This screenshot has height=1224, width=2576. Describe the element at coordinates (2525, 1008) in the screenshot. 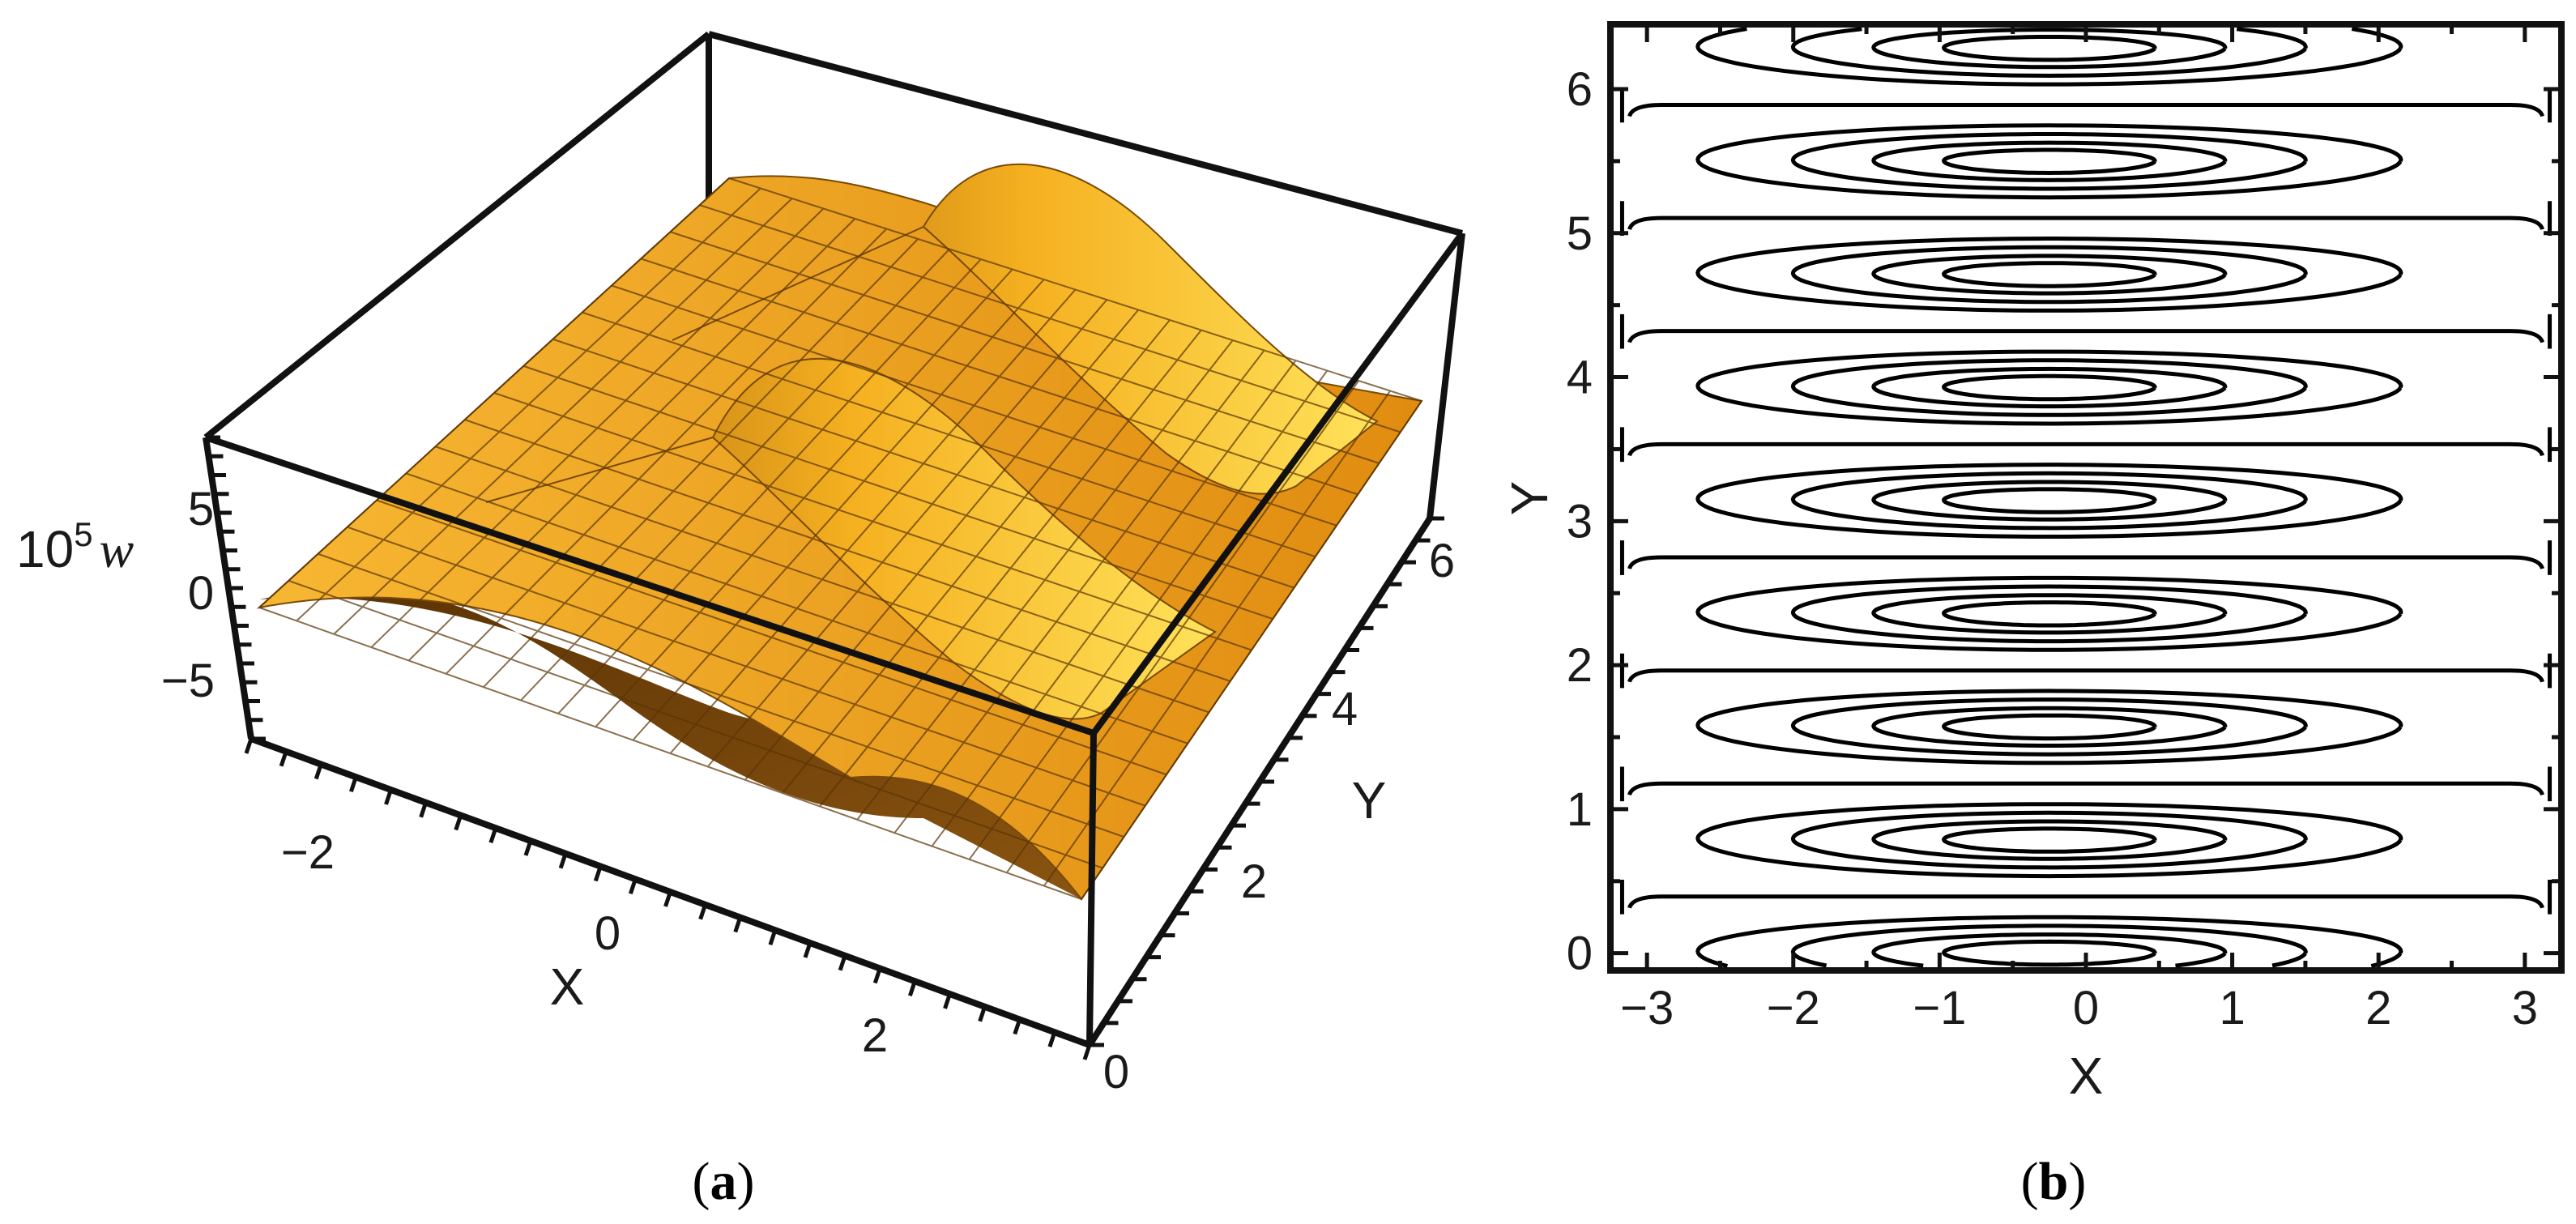

I see `contour-x-tick-label: 3` at that location.